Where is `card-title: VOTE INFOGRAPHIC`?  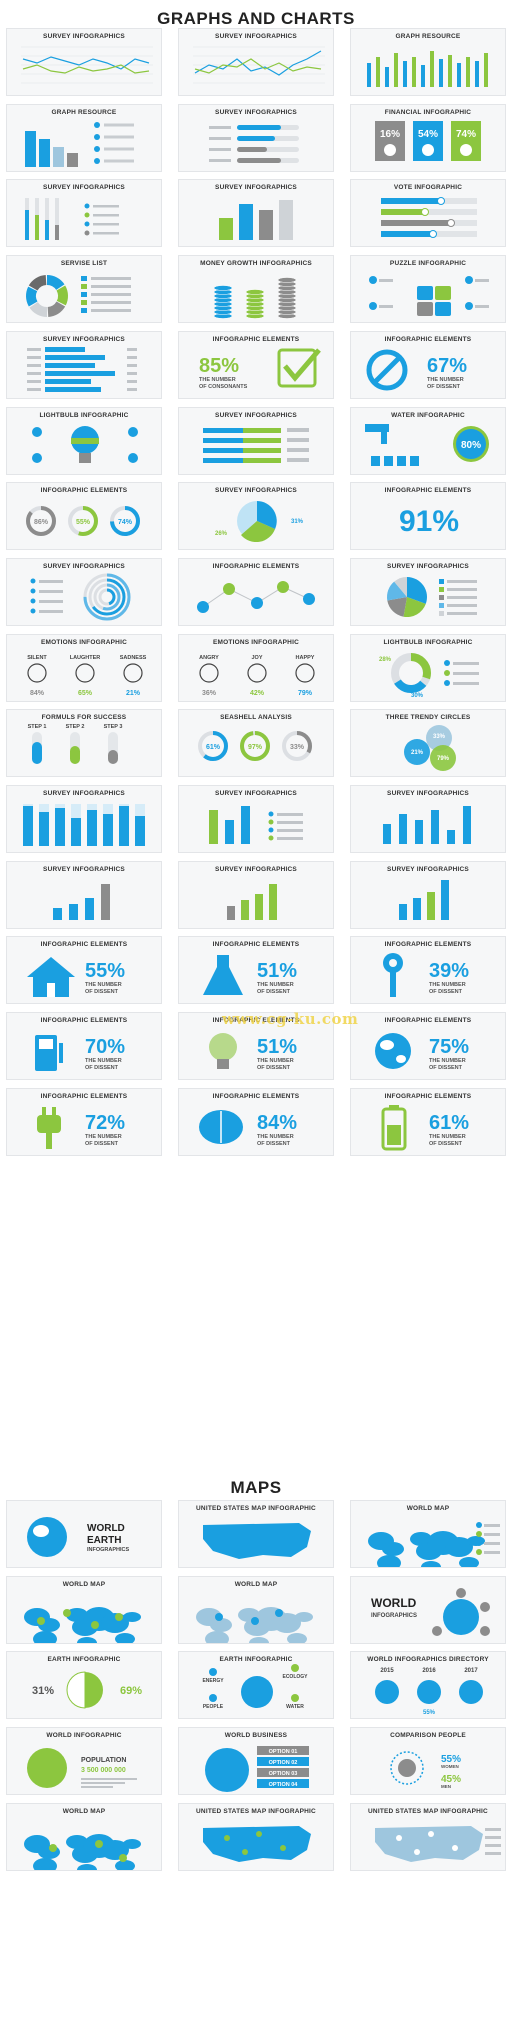 card-title: VOTE INFOGRAPHIC is located at coordinates (428, 188).